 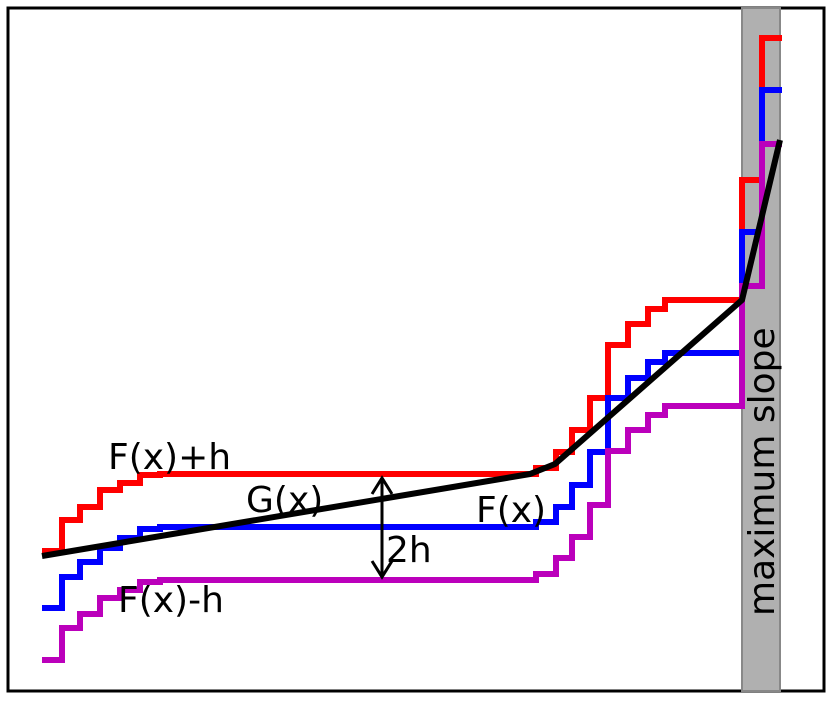 What do you see at coordinates (169, 457) in the screenshot?
I see `f-plus-h-label: F(x)+h` at bounding box center [169, 457].